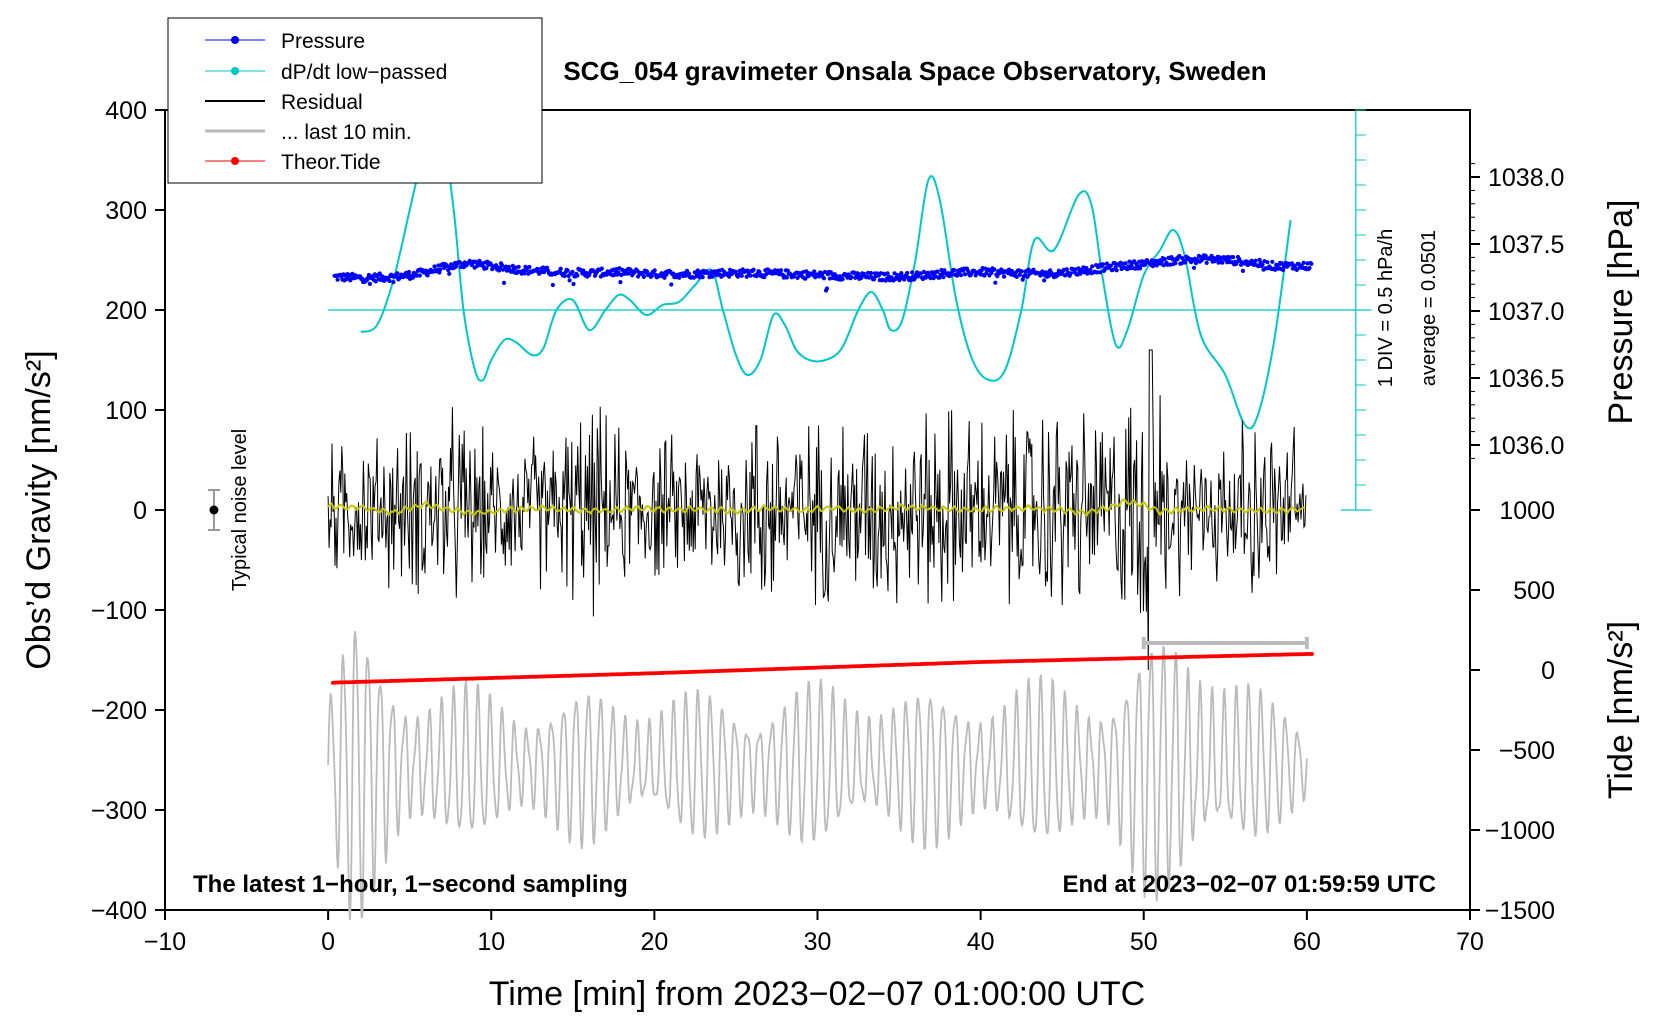 The image size is (1660, 1020). What do you see at coordinates (126, 211) in the screenshot?
I see `left-tick-label: 300` at bounding box center [126, 211].